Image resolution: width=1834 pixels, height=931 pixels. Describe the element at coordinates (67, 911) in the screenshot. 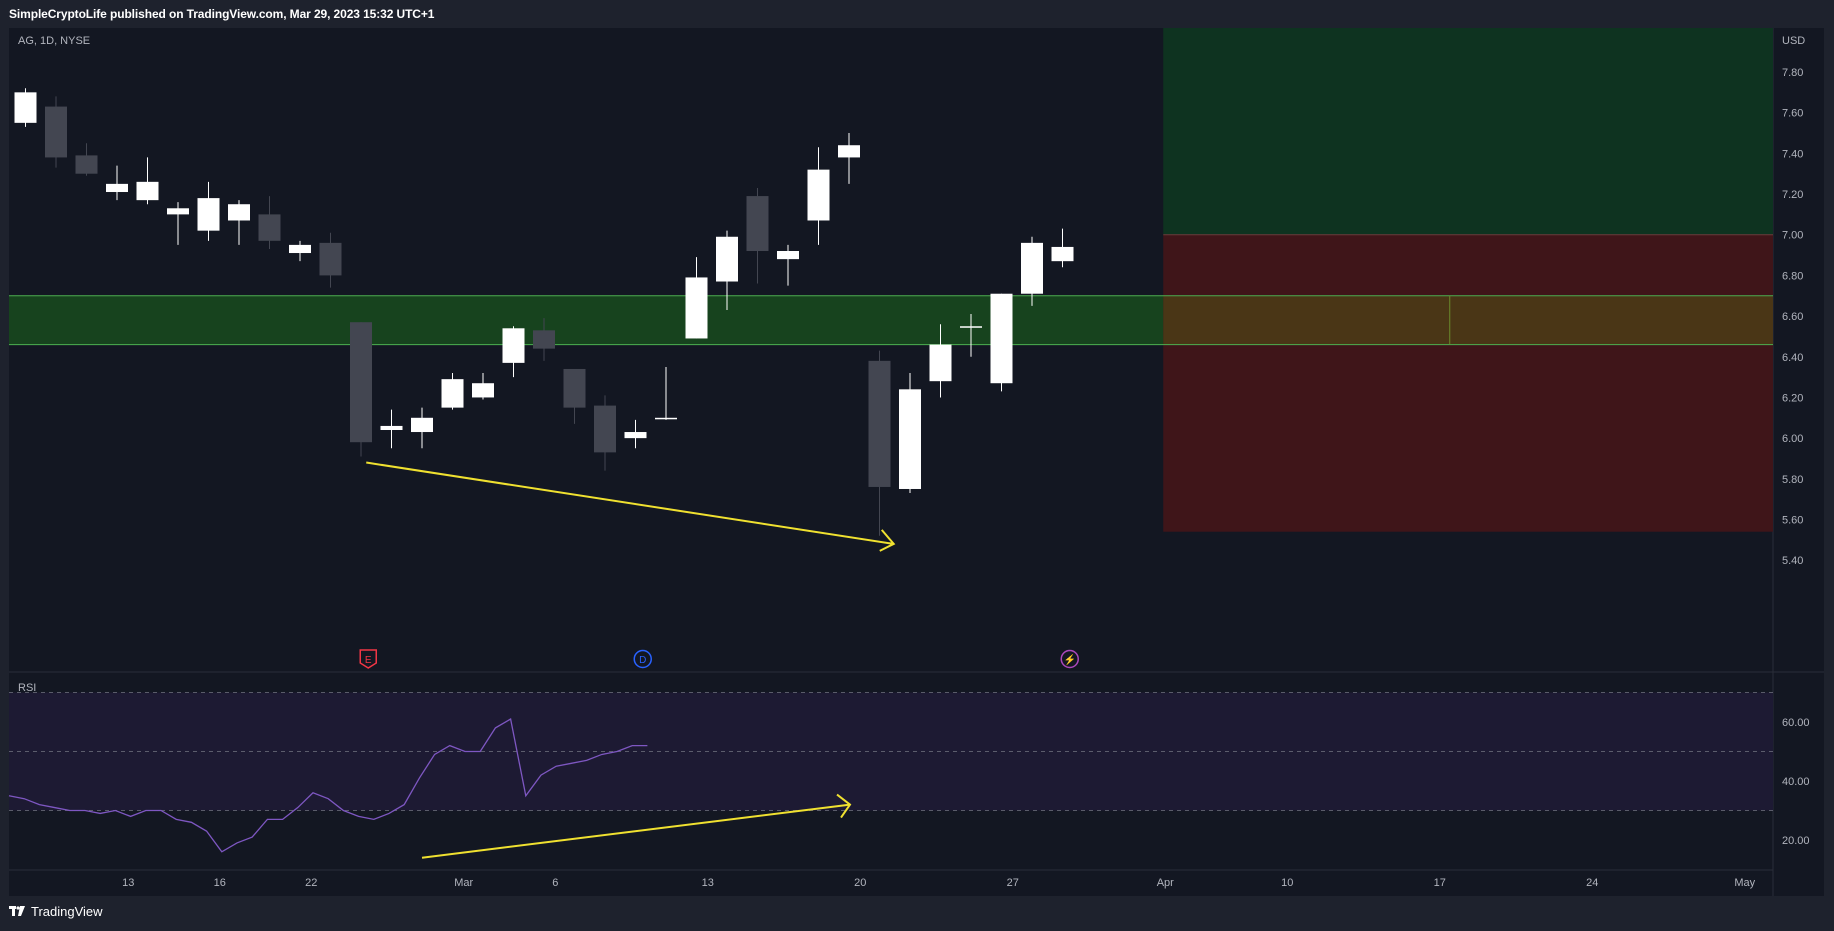

I see `brand-name: TradingView` at that location.